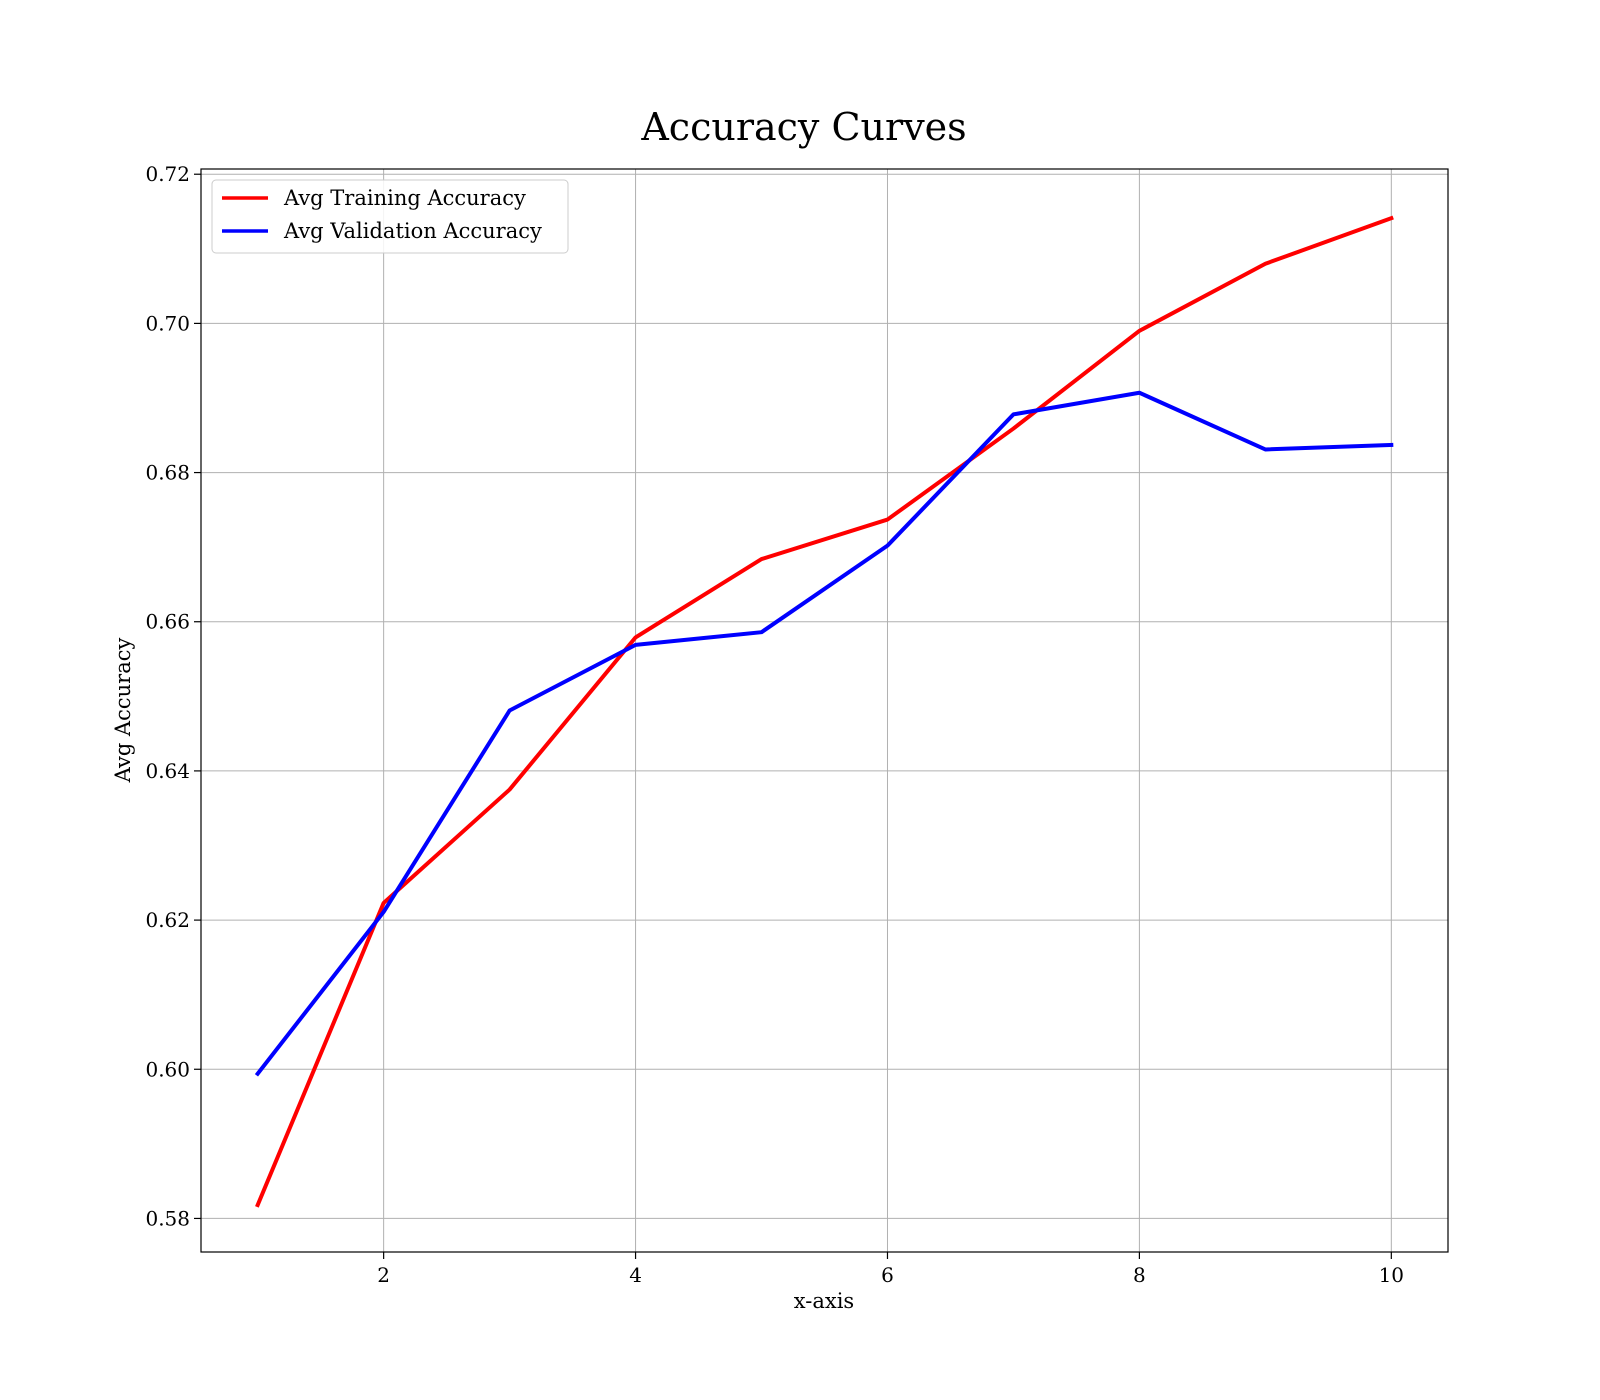 The height and width of the screenshot is (1400, 1600). Describe the element at coordinates (167, 323) in the screenshot. I see `y-tick-label: 0.70` at that location.